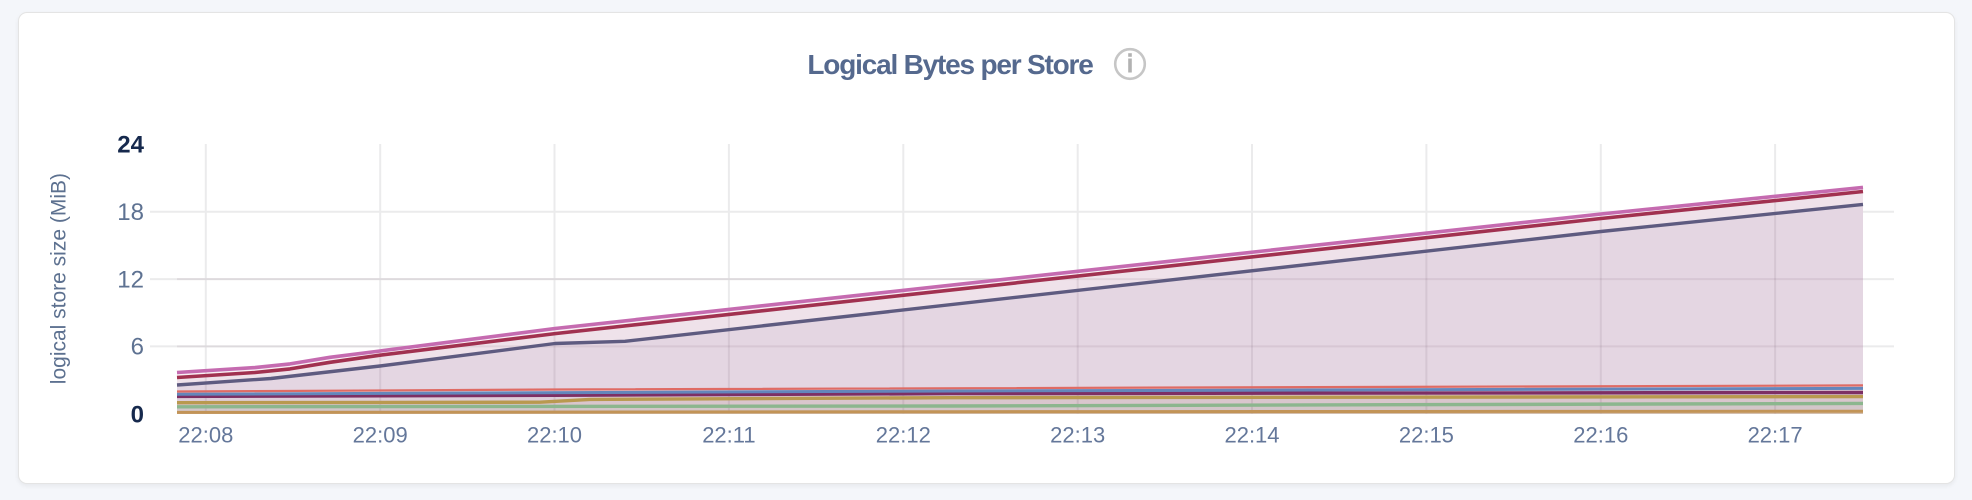  I want to click on svg-text: 6, so click(137, 347).